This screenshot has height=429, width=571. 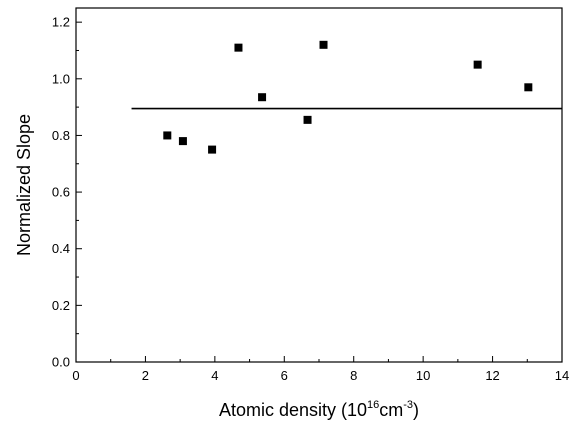 I want to click on x-axis-title: Atomic density (1016cm-3), so click(x=319, y=409).